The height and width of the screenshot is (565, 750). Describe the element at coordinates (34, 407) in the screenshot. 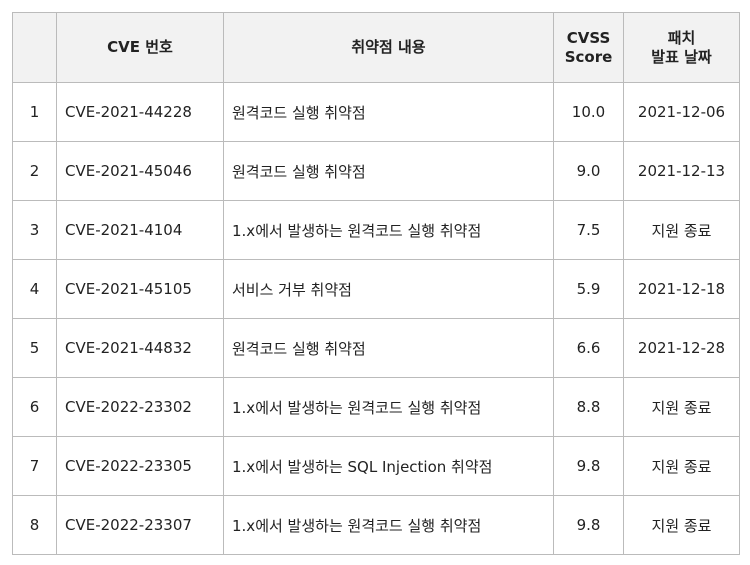

I see `row-number: 6` at that location.